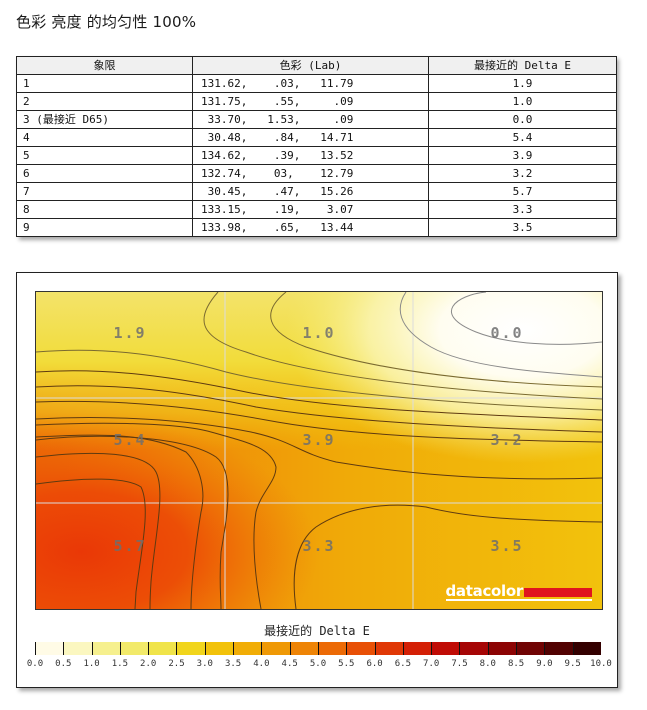  Describe the element at coordinates (487, 664) in the screenshot. I see `colorbar-tick-label: 8.0` at that location.